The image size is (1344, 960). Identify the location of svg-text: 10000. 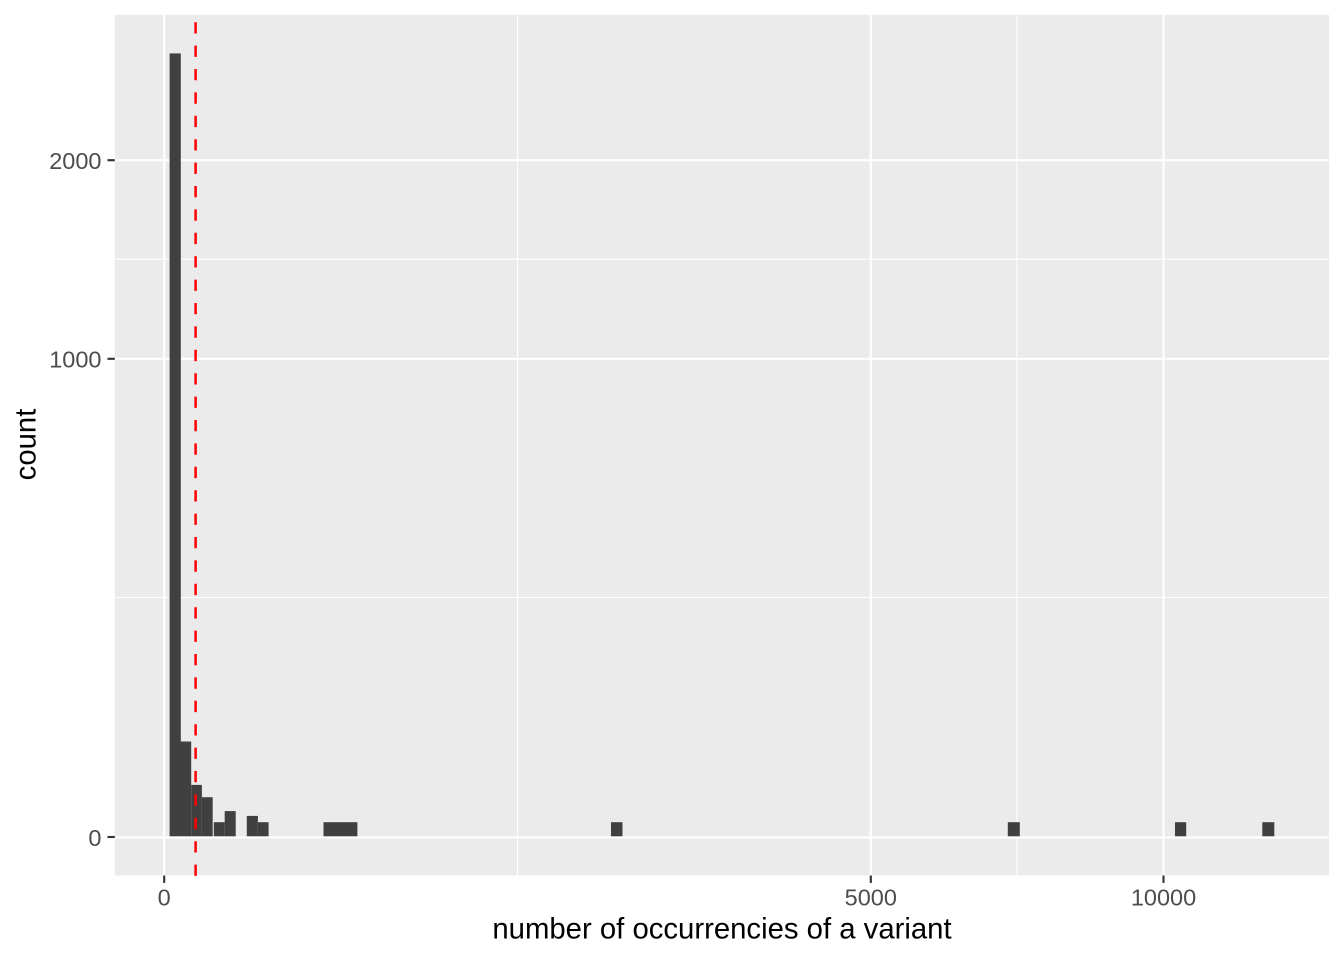
(1163, 898).